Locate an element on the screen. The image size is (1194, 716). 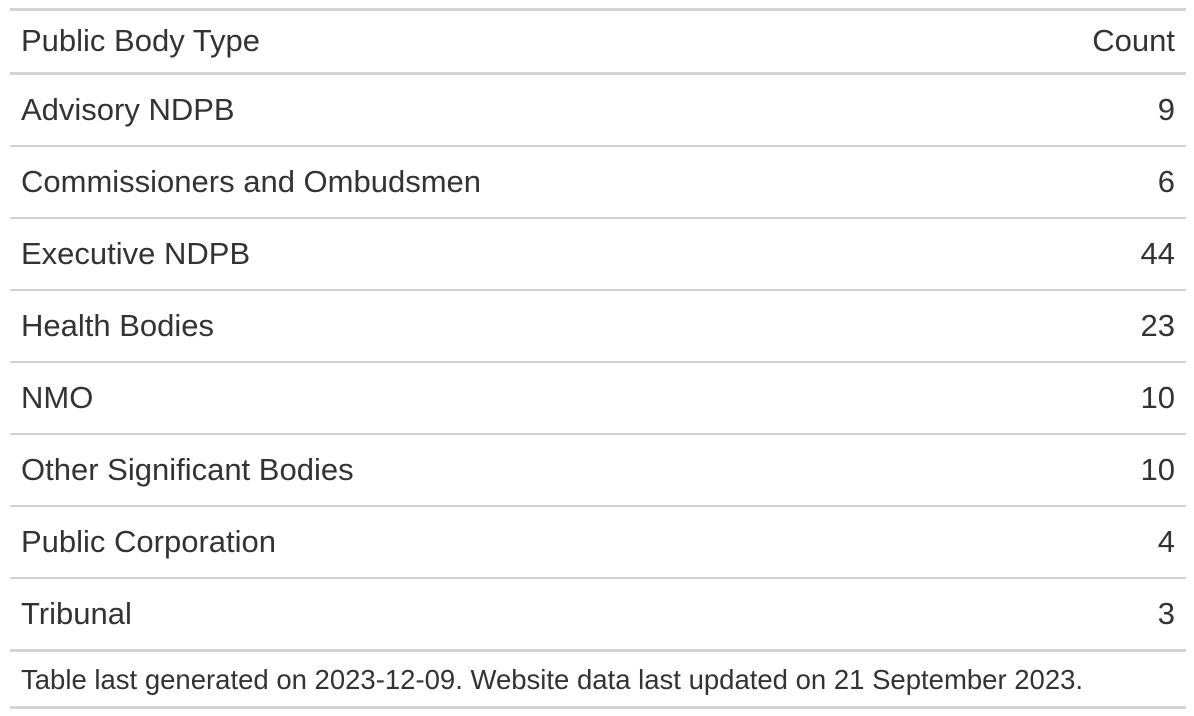
table-row: Advisory NDPB 9 is located at coordinates (598, 110).